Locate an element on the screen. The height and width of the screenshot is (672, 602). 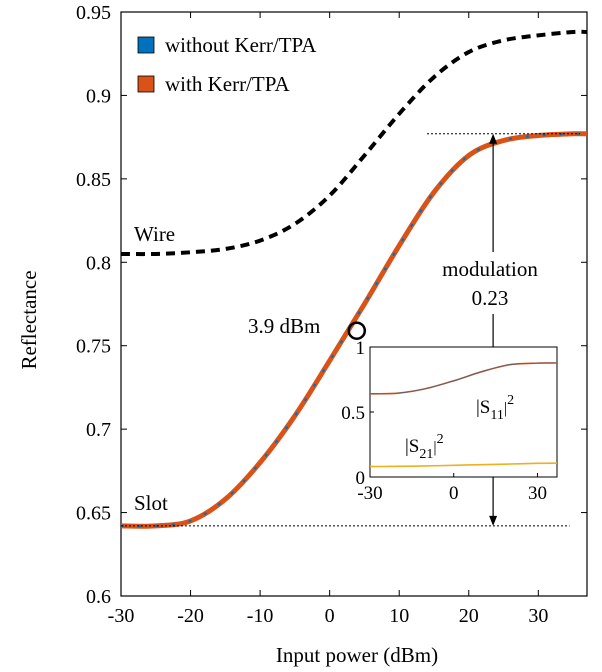
legend-label-with: with Kerr/TPA is located at coordinates (227, 84).